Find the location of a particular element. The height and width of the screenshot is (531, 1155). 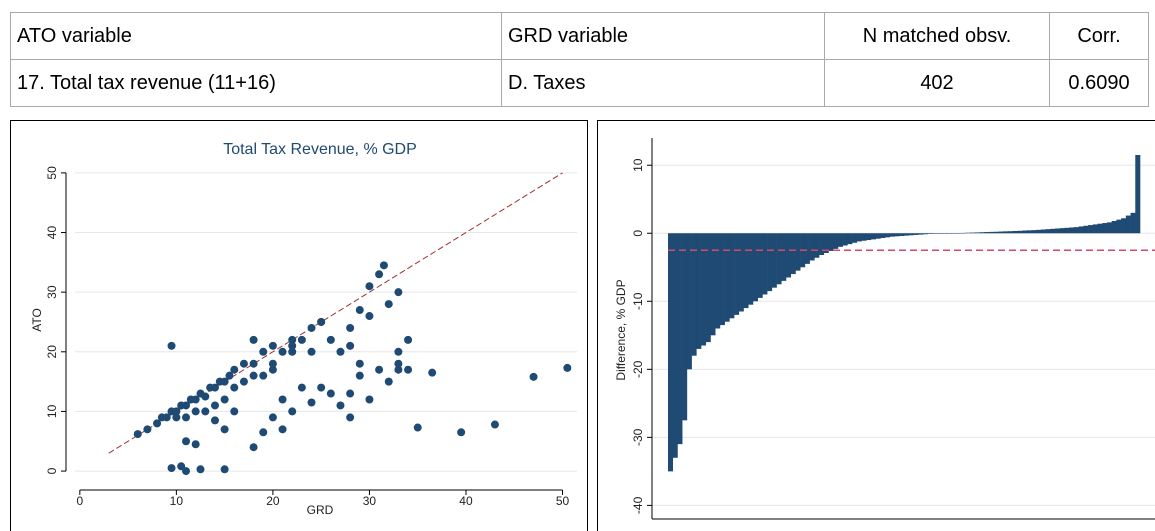

y-tick-label: 10 is located at coordinates (638, 165).